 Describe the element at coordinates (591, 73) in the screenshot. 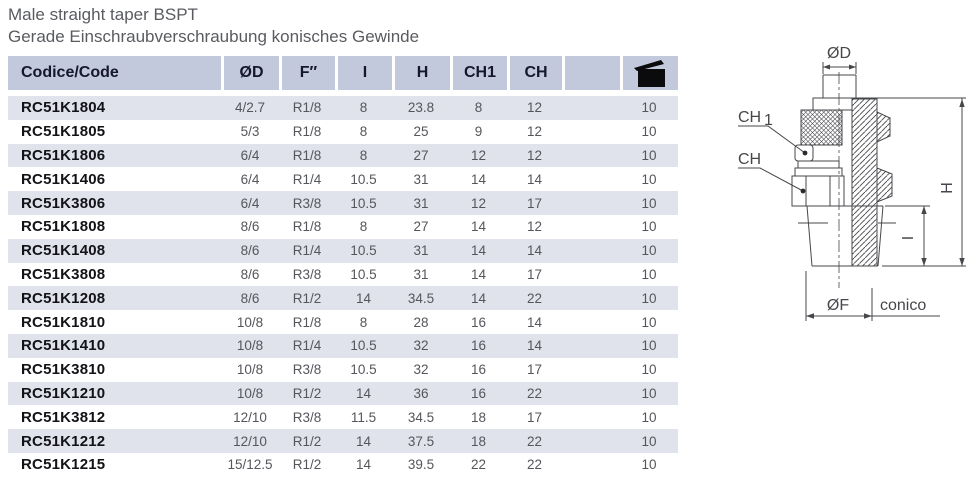

I see `col-header-spacer` at that location.